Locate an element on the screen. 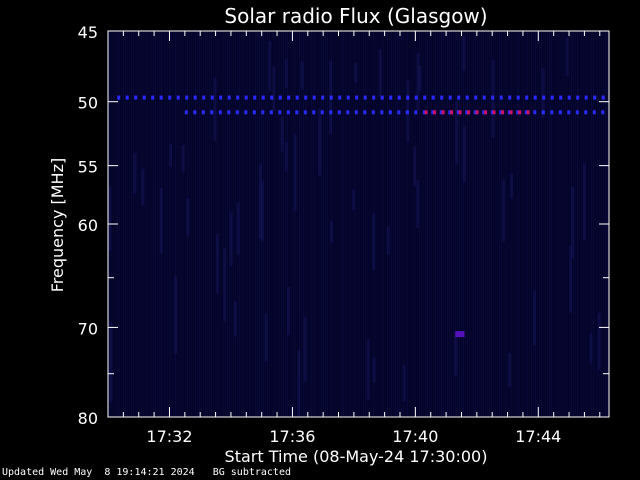 The image size is (640, 480). x-tick-label: 17:36 is located at coordinates (292, 436).